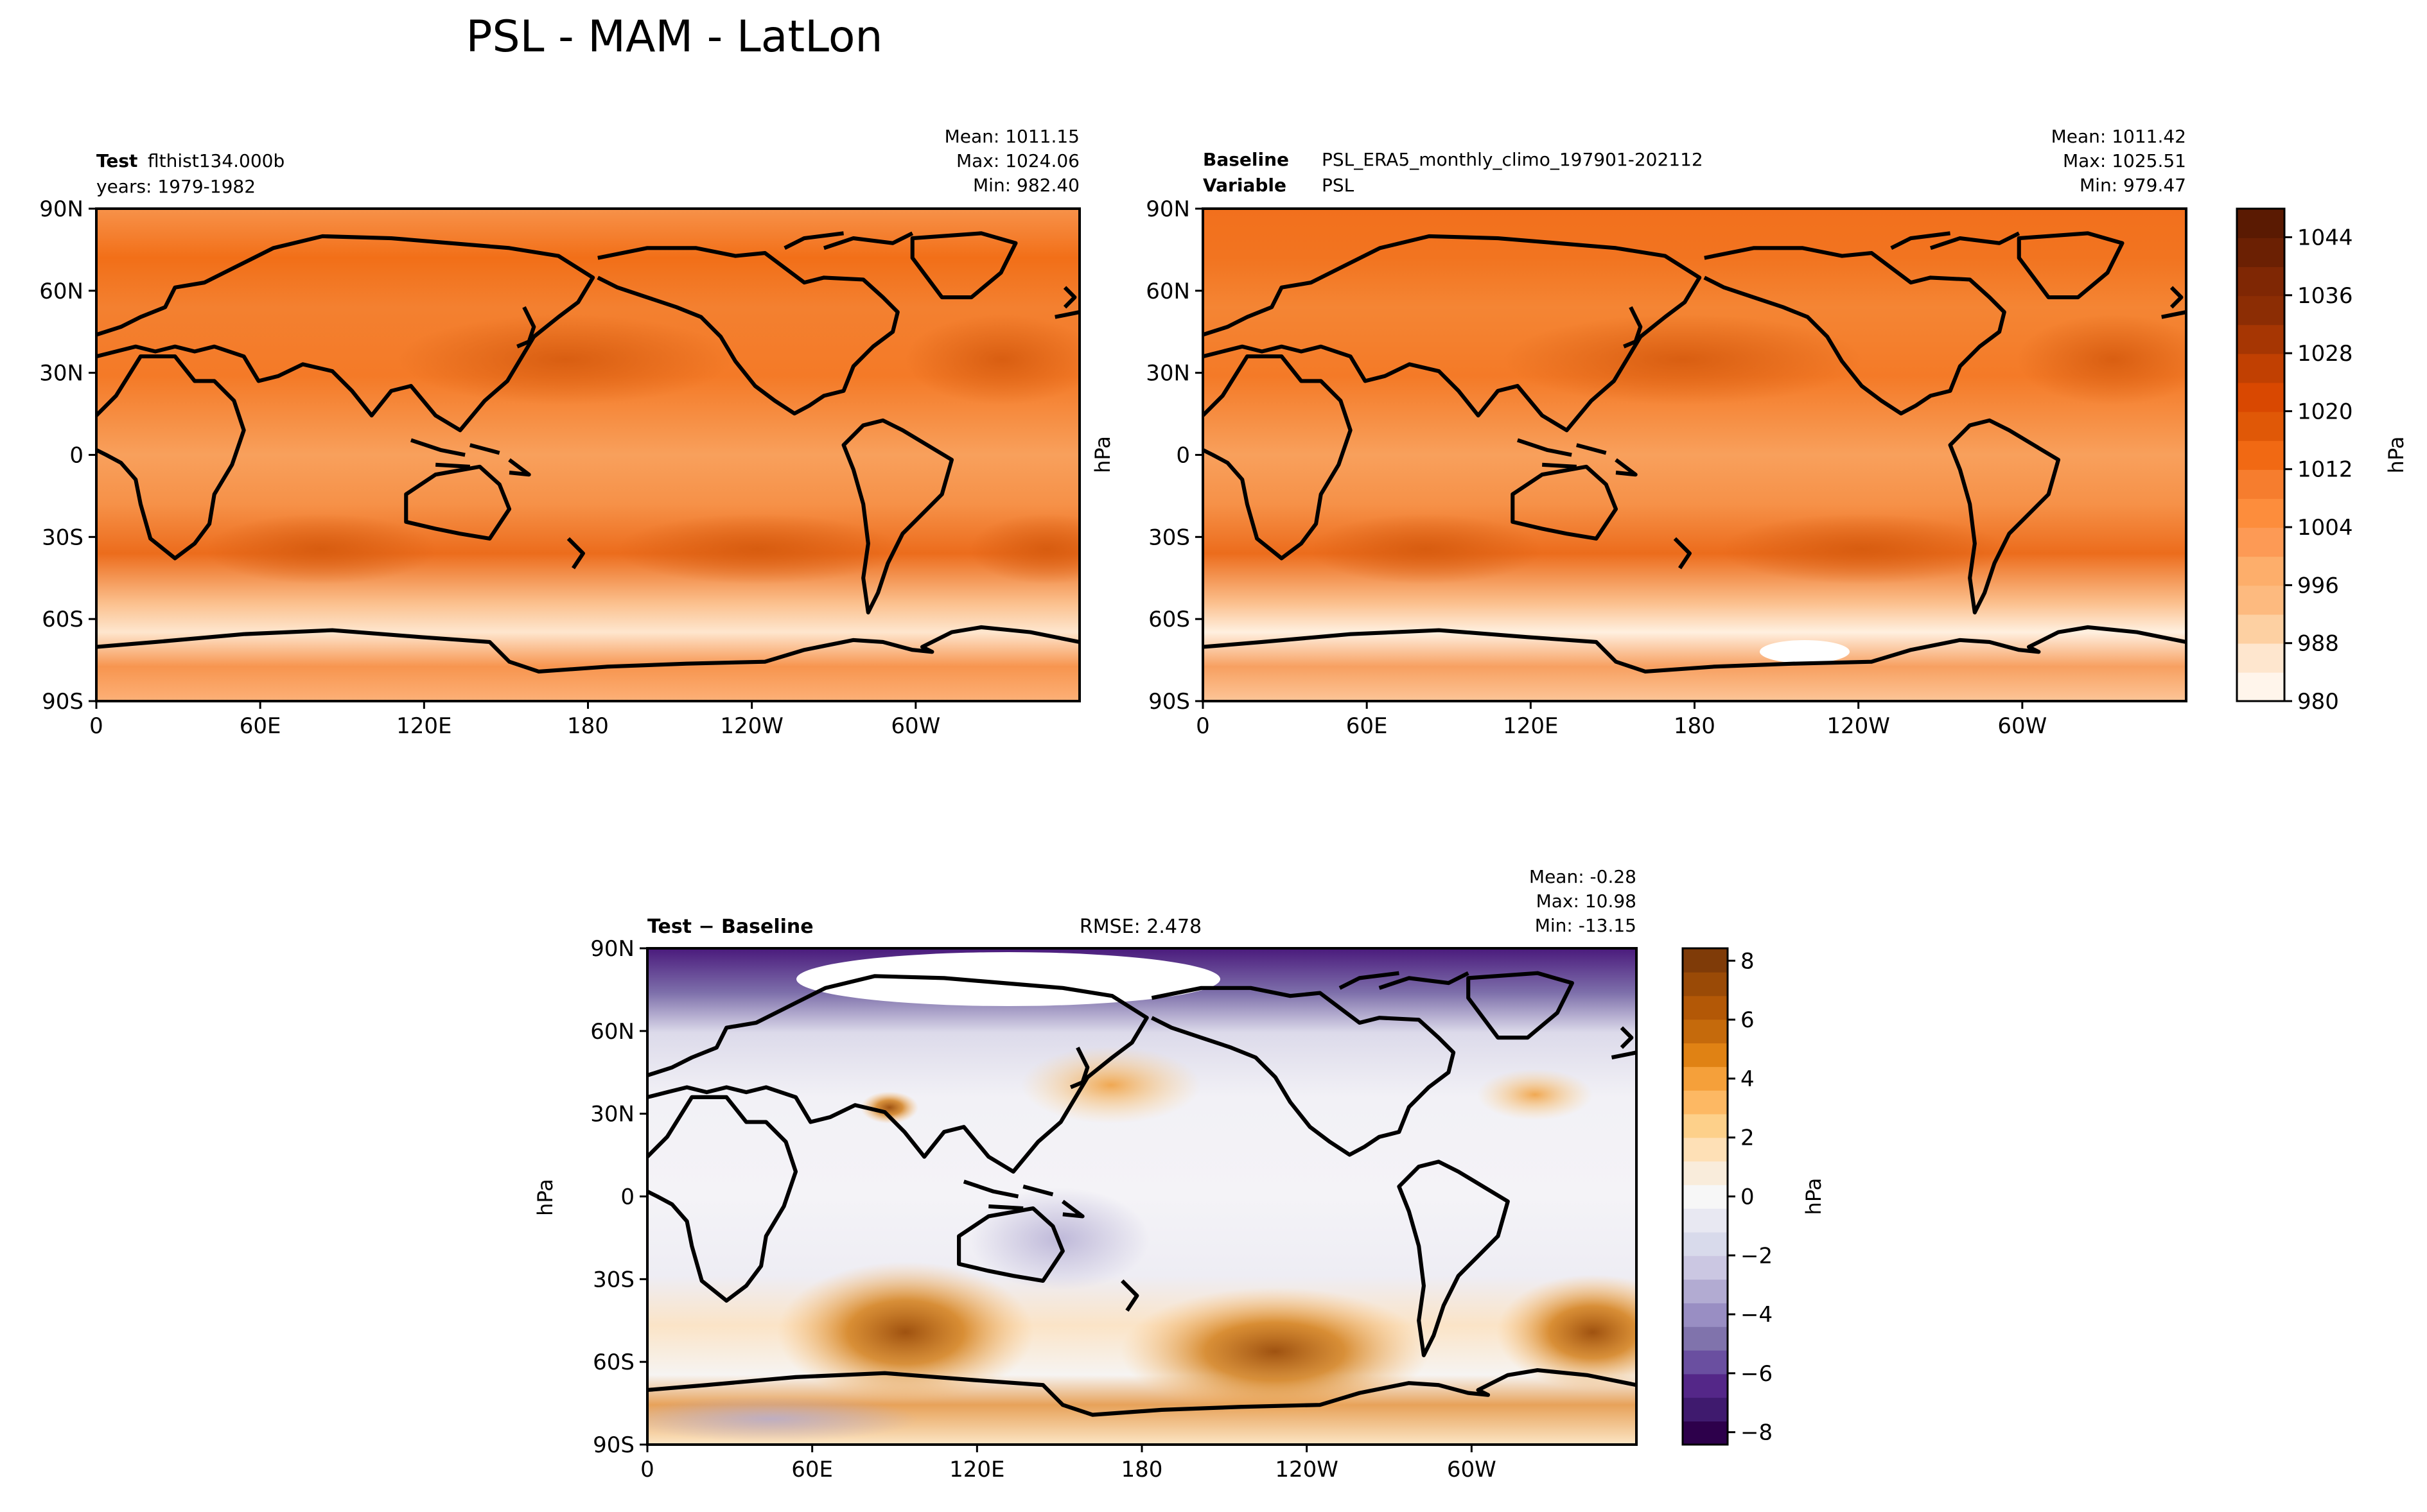 Image resolution: width=2427 pixels, height=1512 pixels. Describe the element at coordinates (260, 726) in the screenshot. I see `test-xtick-label: 60E` at that location.